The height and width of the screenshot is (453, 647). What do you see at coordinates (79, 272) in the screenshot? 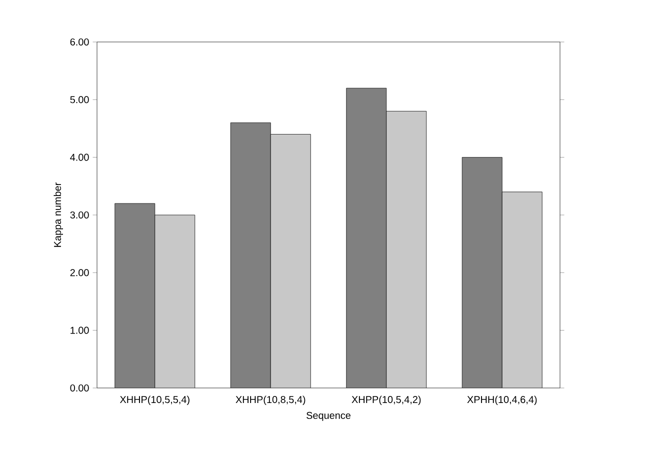
I see `y-tick-label: 2.00` at bounding box center [79, 272].